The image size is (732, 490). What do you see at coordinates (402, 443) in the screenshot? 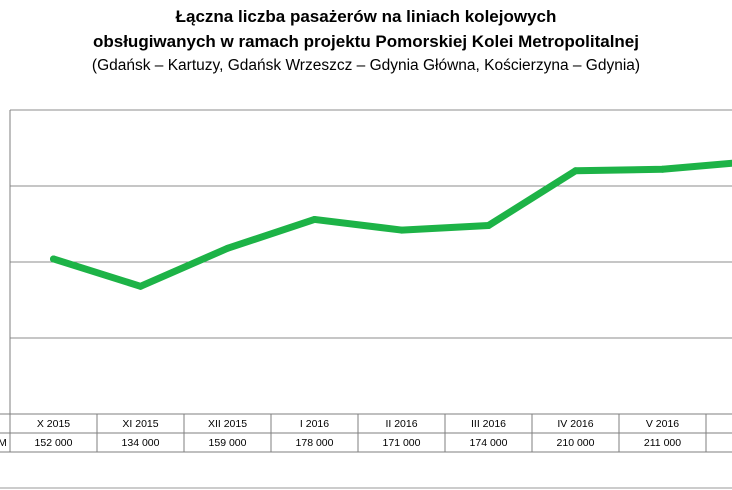
I see `data-table-value: 171 000` at bounding box center [402, 443].